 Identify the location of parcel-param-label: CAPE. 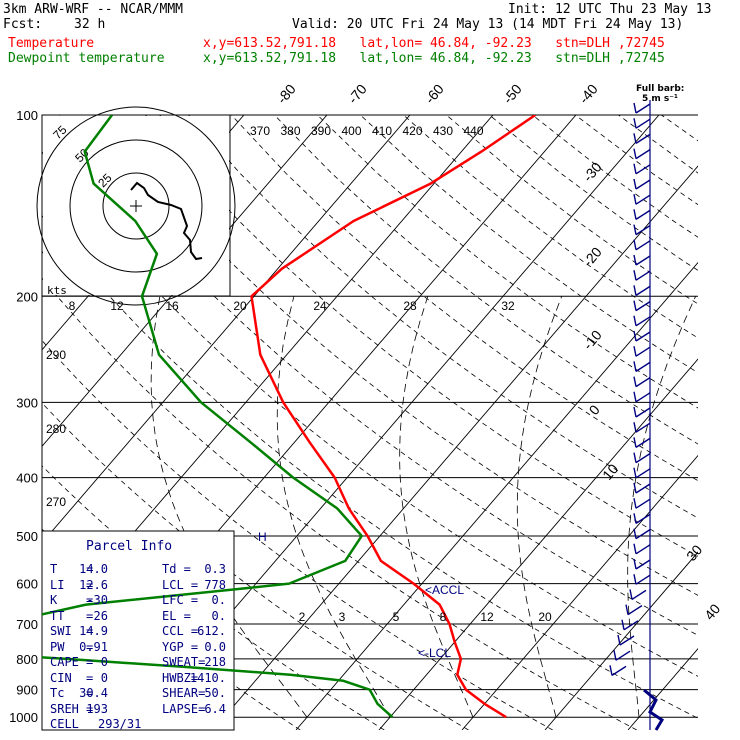
(64, 662).